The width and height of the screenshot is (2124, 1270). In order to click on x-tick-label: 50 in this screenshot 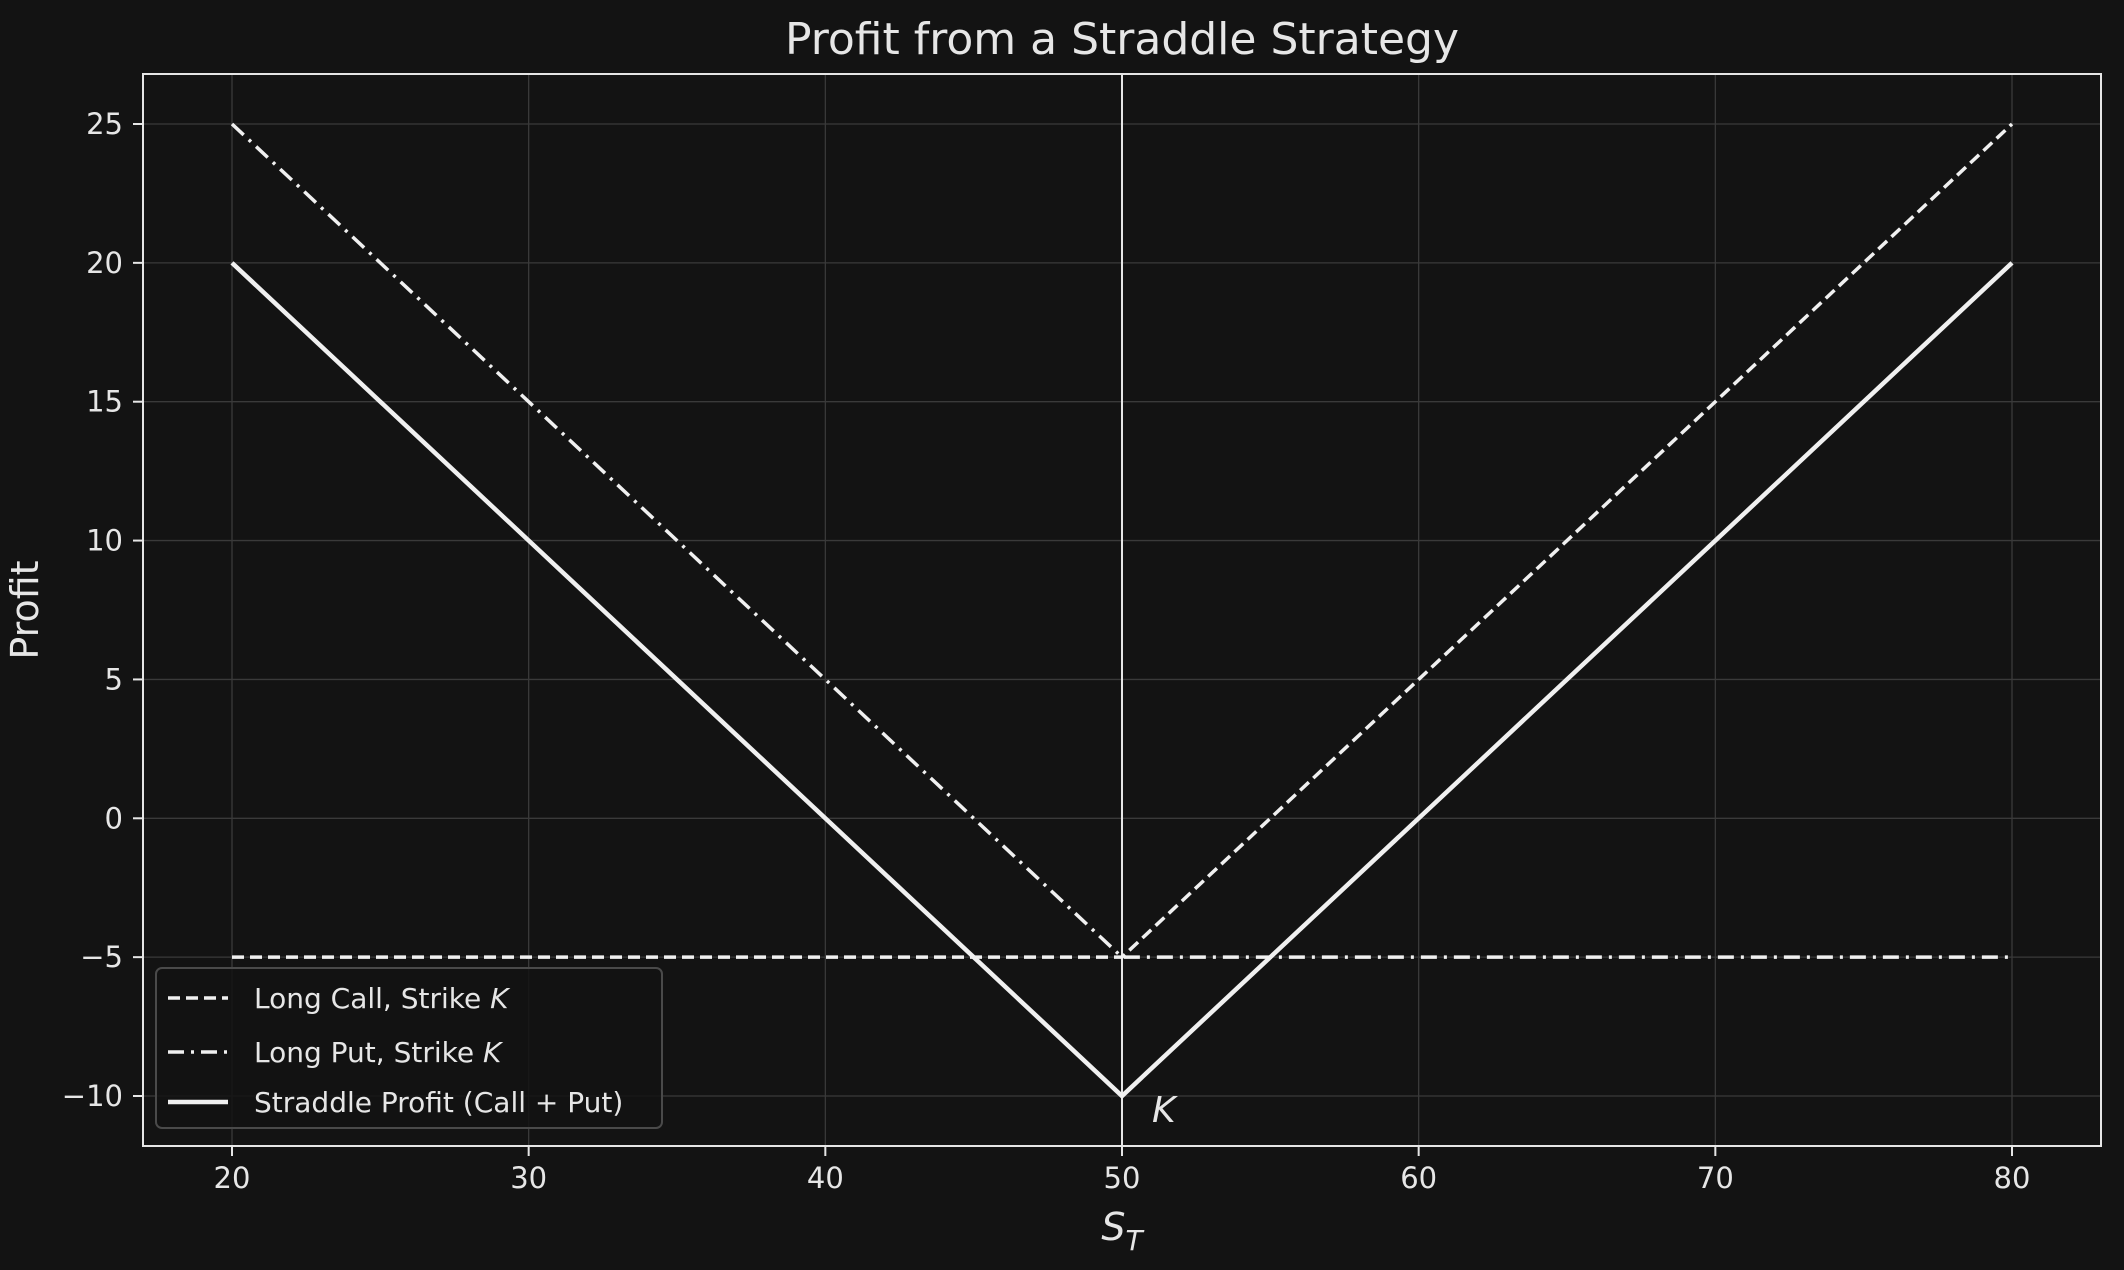, I will do `click(1122, 1178)`.